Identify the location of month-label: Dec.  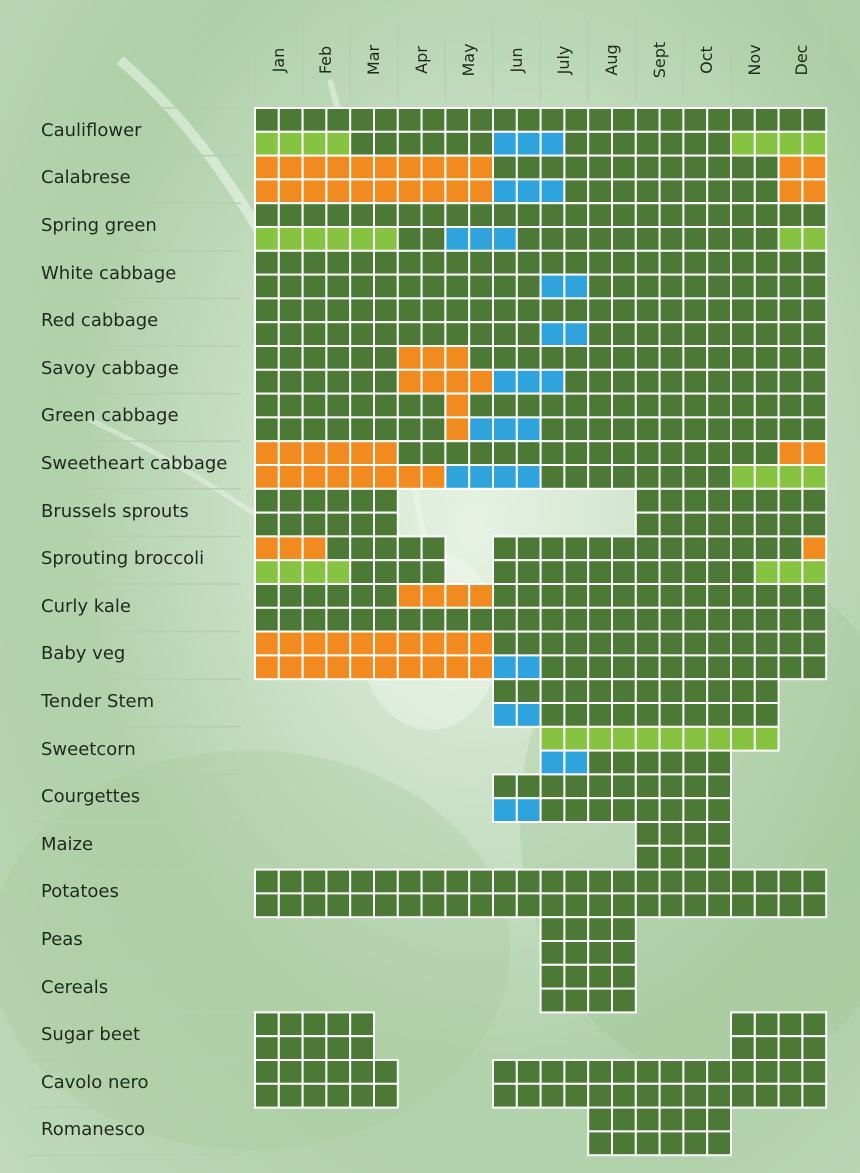
(802, 60).